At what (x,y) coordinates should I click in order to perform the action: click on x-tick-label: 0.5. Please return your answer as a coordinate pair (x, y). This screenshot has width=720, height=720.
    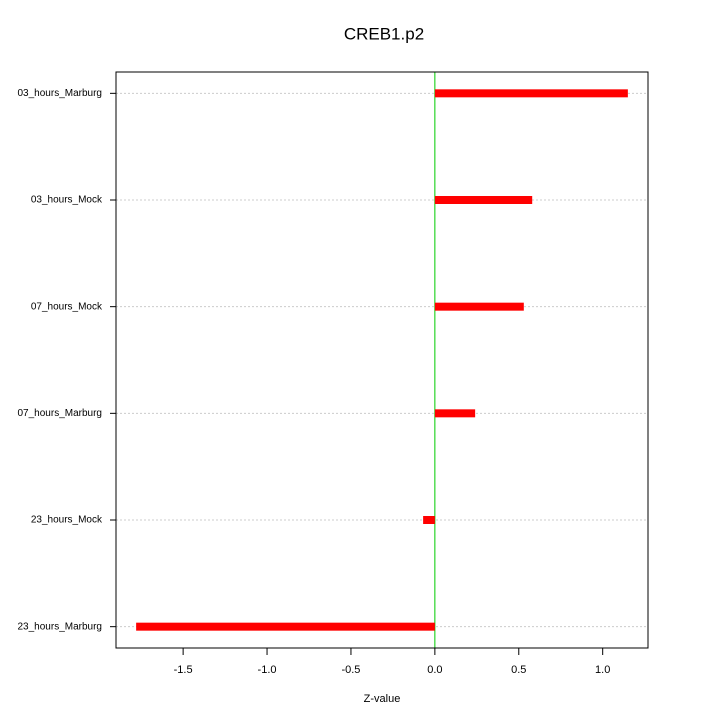
    Looking at the image, I should click on (518, 670).